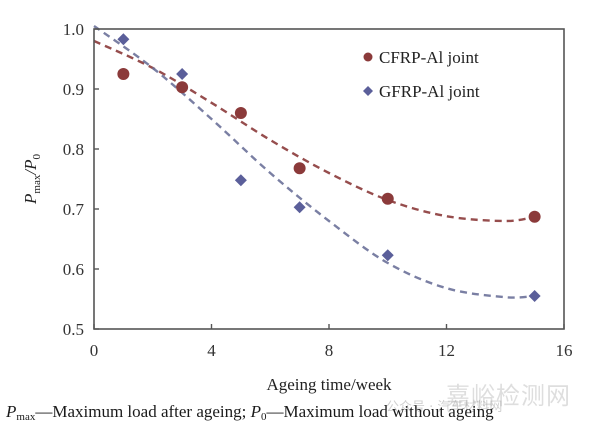  I want to click on legend-marker-gfrp, so click(368, 91).